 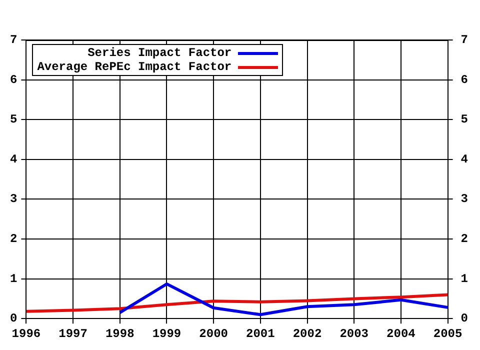 What do you see at coordinates (447, 333) in the screenshot?
I see `x-tick-label: 2005` at bounding box center [447, 333].